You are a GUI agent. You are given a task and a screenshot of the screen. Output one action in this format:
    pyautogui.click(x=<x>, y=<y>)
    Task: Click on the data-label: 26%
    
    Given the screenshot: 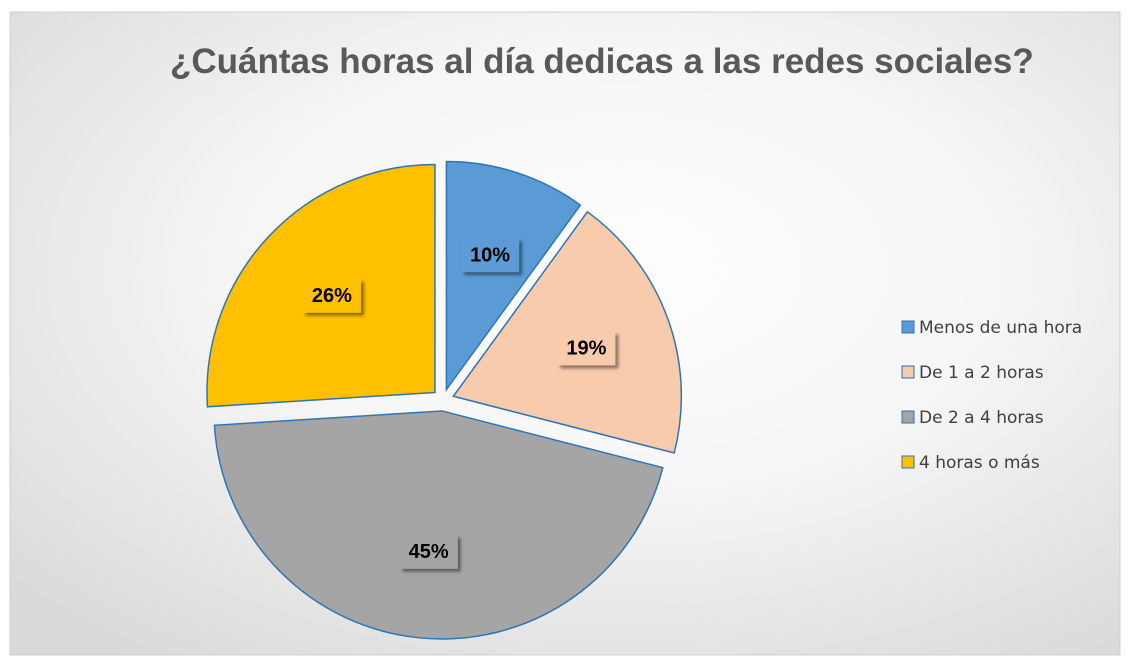 What is the action you would take?
    pyautogui.click(x=332, y=296)
    